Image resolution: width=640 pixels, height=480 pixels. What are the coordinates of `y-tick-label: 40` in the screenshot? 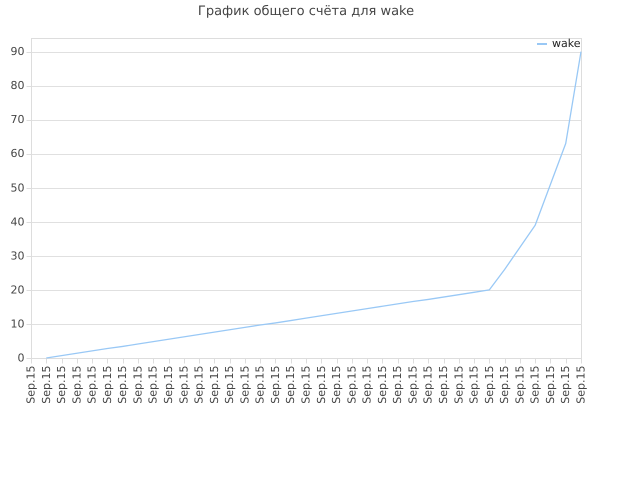 It's located at (17, 221).